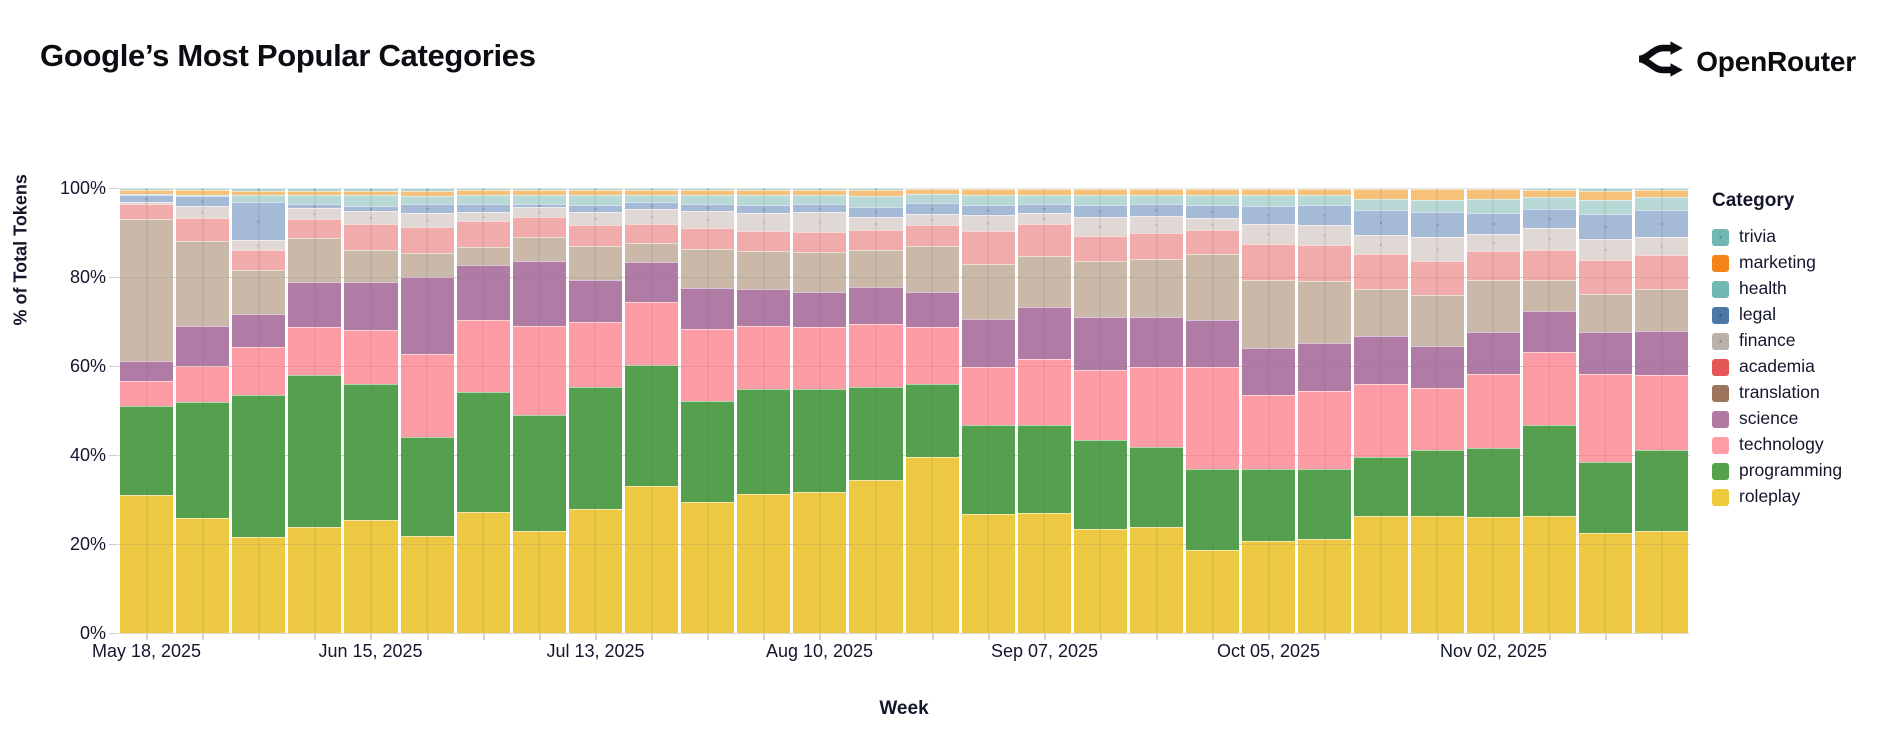  What do you see at coordinates (1777, 497) in the screenshot?
I see `legend-item-roleplay: roleplay` at bounding box center [1777, 497].